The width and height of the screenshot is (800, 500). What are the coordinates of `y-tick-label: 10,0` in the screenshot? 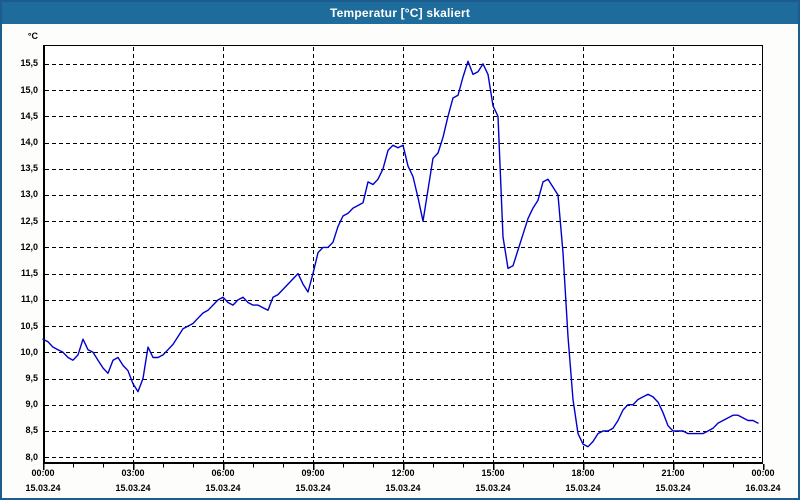 It's located at (29, 351).